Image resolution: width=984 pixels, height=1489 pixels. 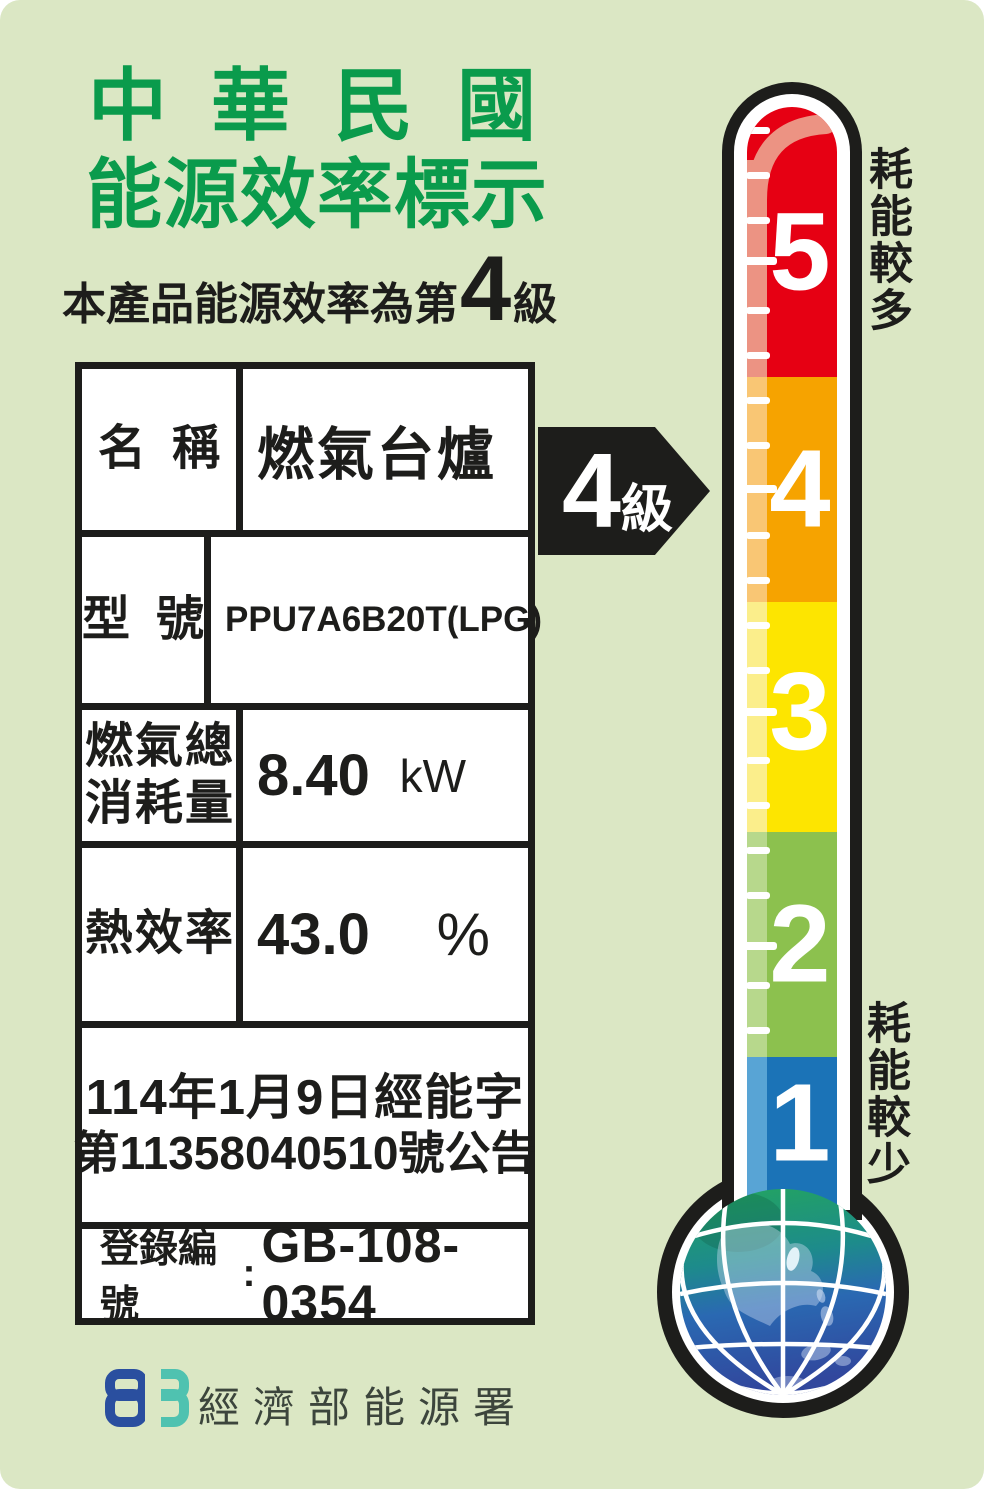 What do you see at coordinates (799, 1123) in the screenshot?
I see `scale-grade-1: 1` at bounding box center [799, 1123].